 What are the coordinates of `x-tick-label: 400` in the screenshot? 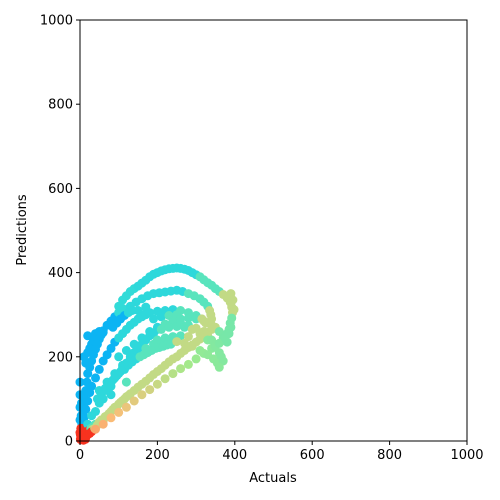 It's located at (234, 455).